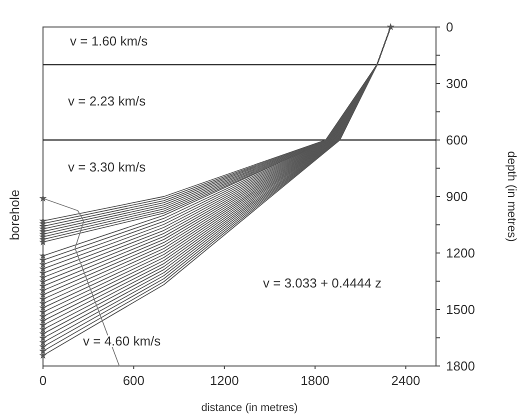 This screenshot has height=417, width=523. I want to click on x-tick-label: 0, so click(43, 380).